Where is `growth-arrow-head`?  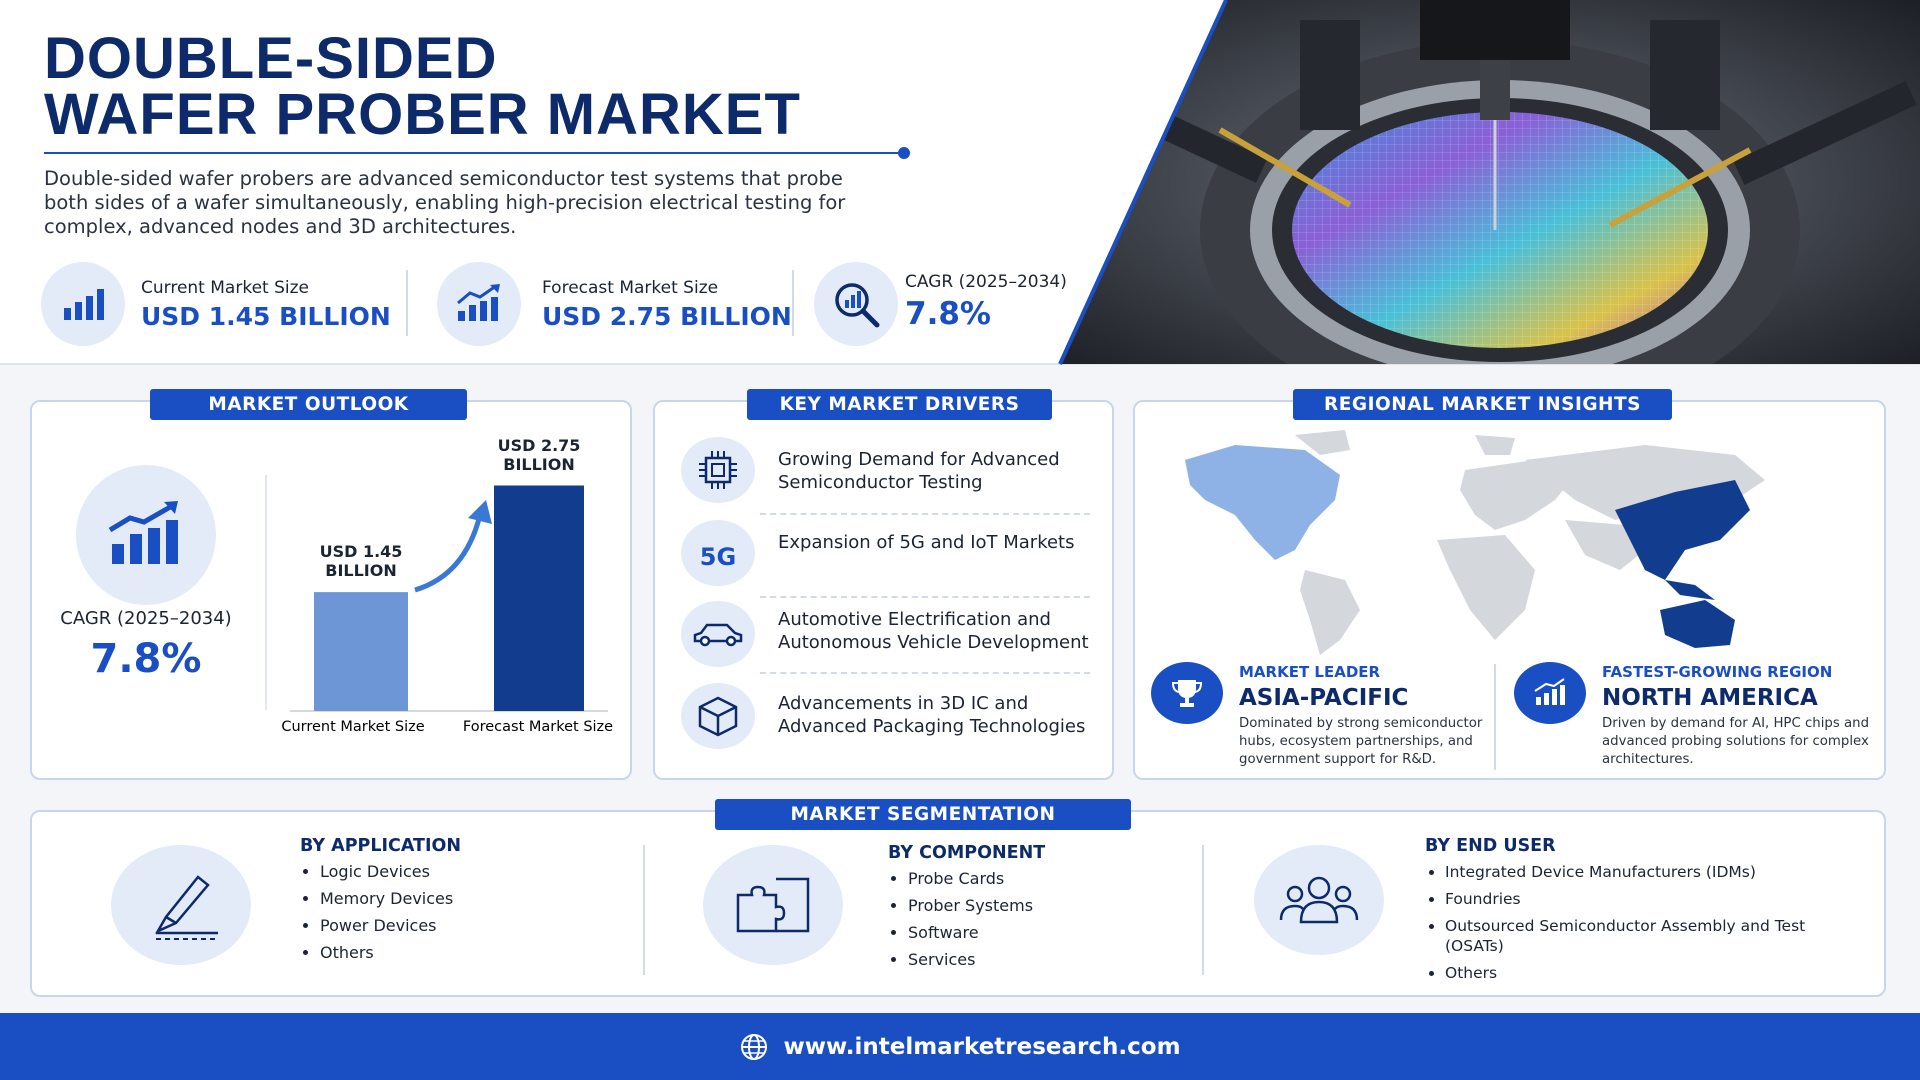
growth-arrow-head is located at coordinates (480, 512).